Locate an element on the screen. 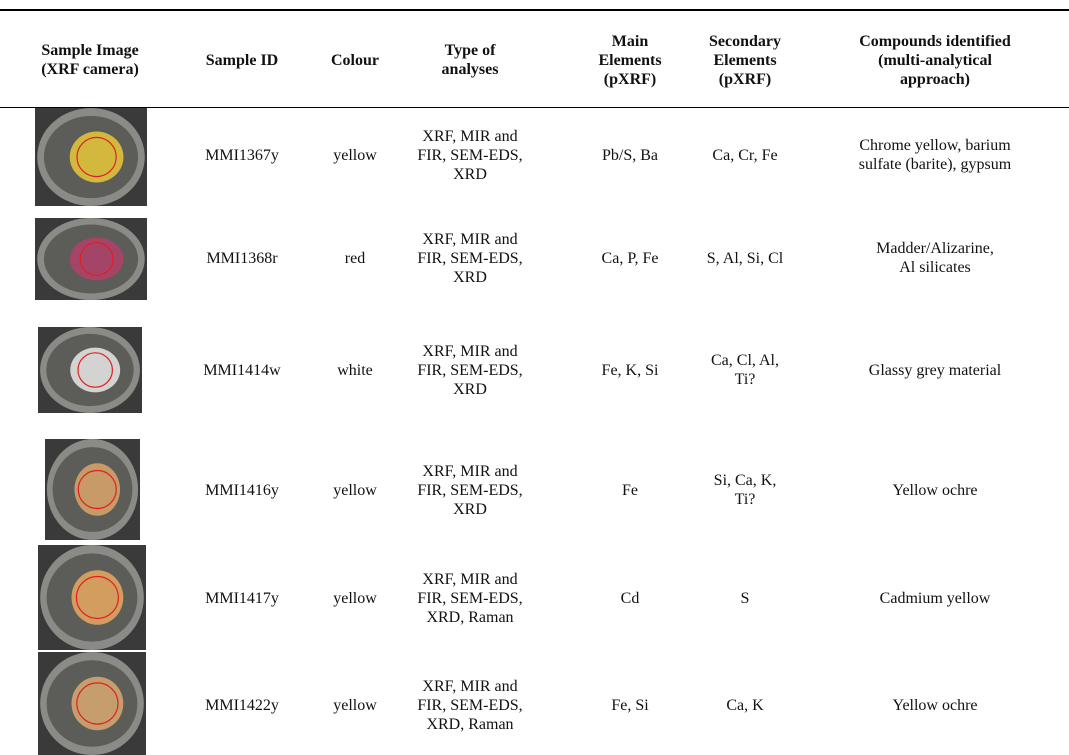  table-cell: Pb/S, Ba is located at coordinates (630, 155).